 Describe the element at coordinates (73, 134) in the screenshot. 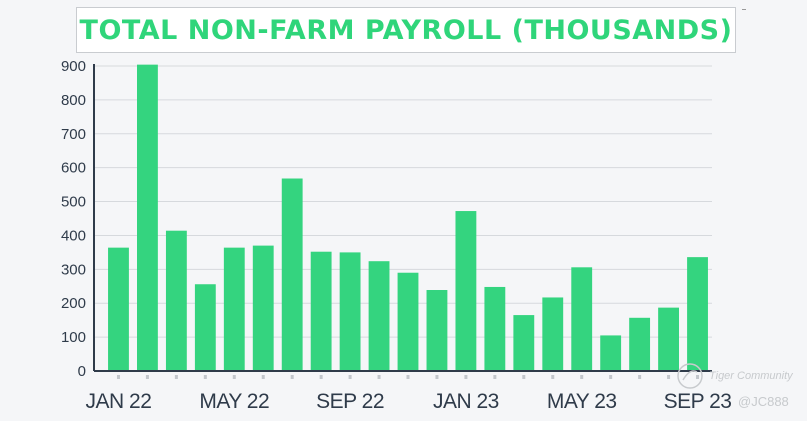

I see `y-tick-label: 700` at that location.